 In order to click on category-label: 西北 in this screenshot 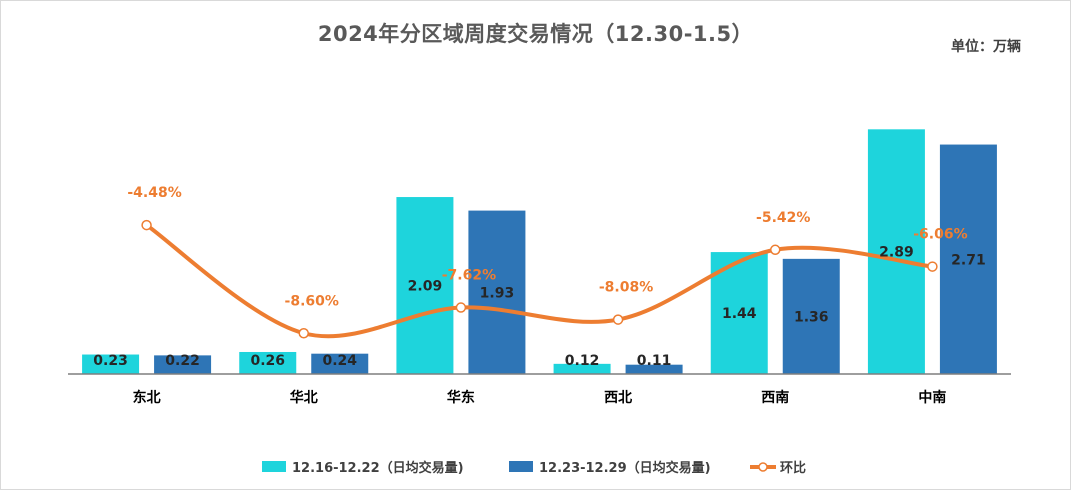, I will do `click(618, 398)`.